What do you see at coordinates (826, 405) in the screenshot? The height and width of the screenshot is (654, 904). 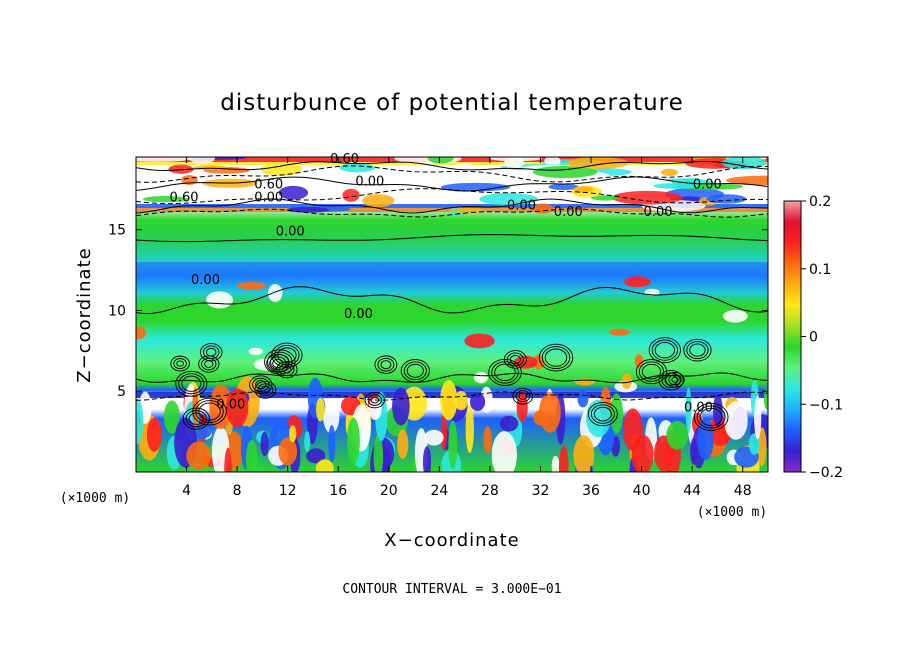 I see `colorbar-tick-label: −0.1` at bounding box center [826, 405].